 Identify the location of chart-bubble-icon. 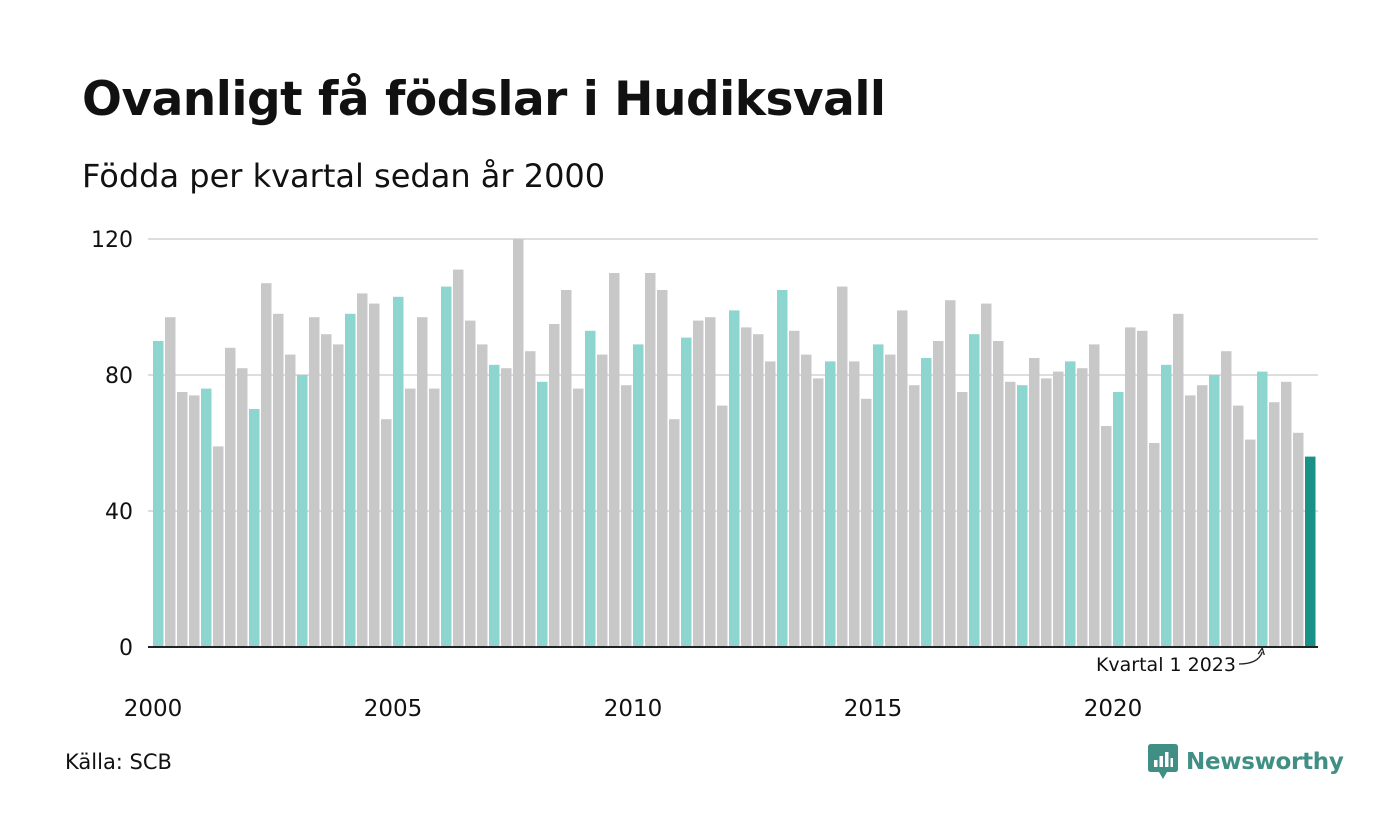
(1163, 761).